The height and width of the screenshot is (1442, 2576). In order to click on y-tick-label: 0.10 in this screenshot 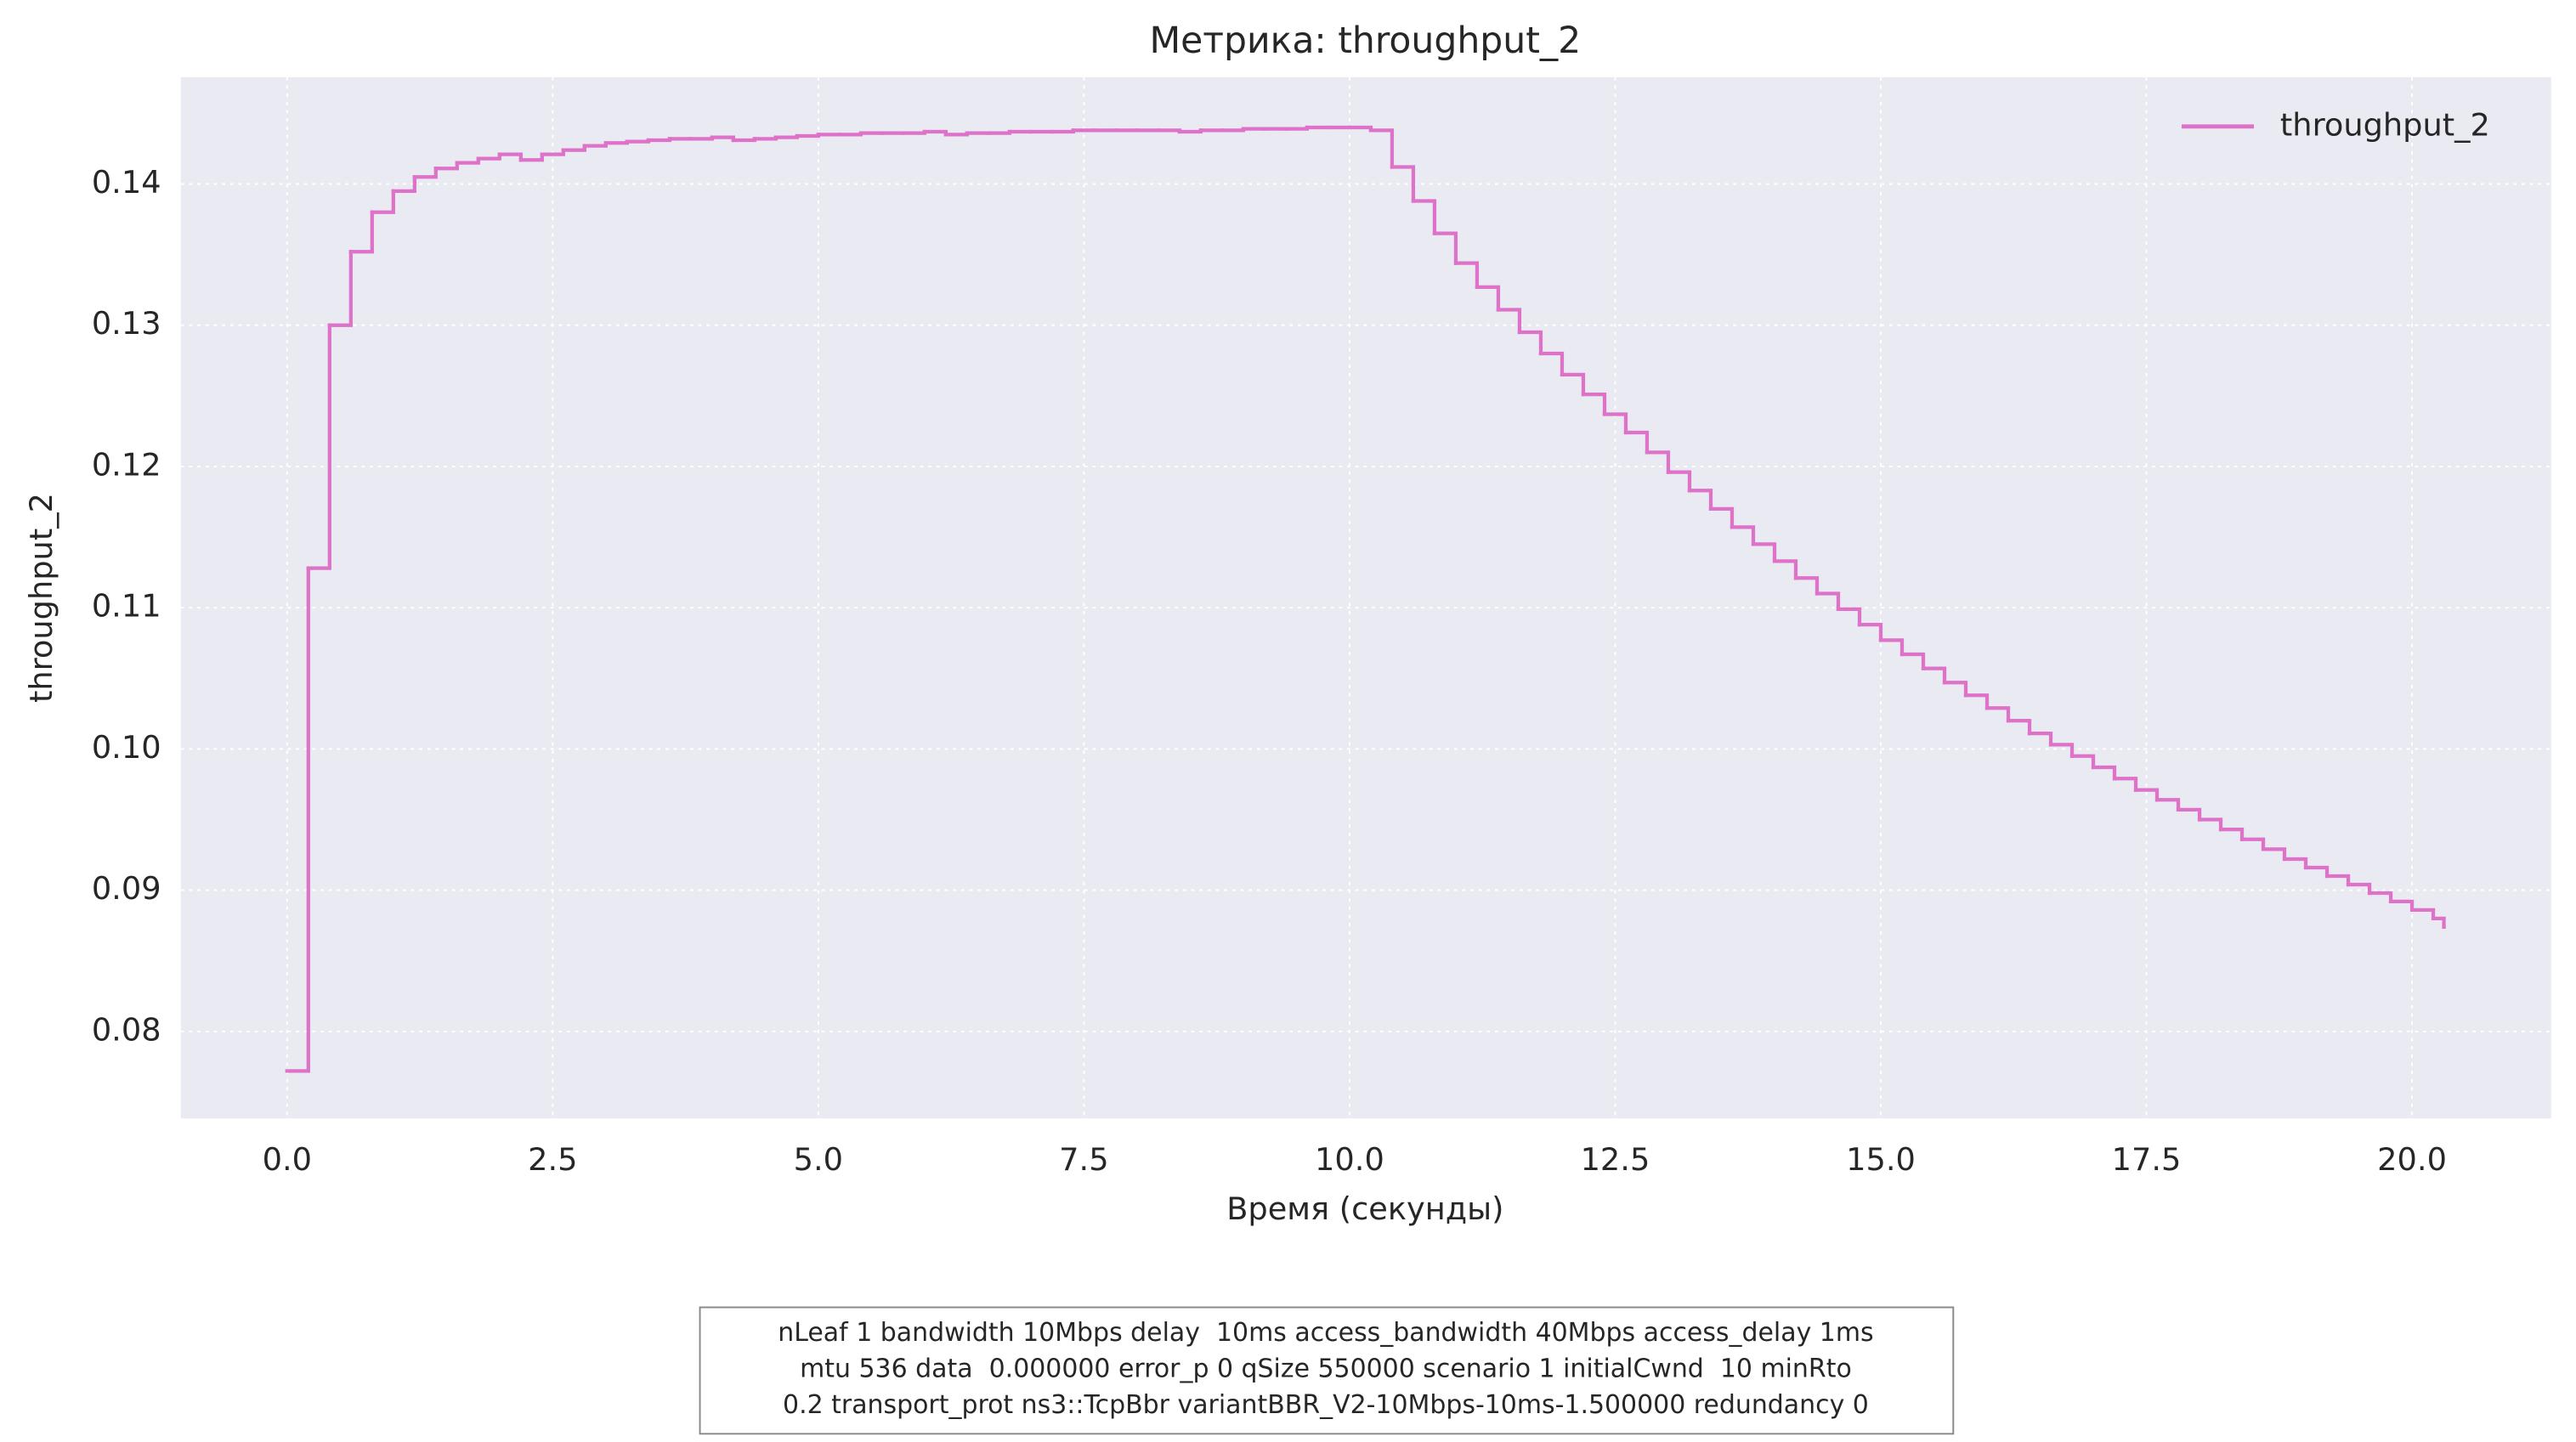, I will do `click(126, 747)`.